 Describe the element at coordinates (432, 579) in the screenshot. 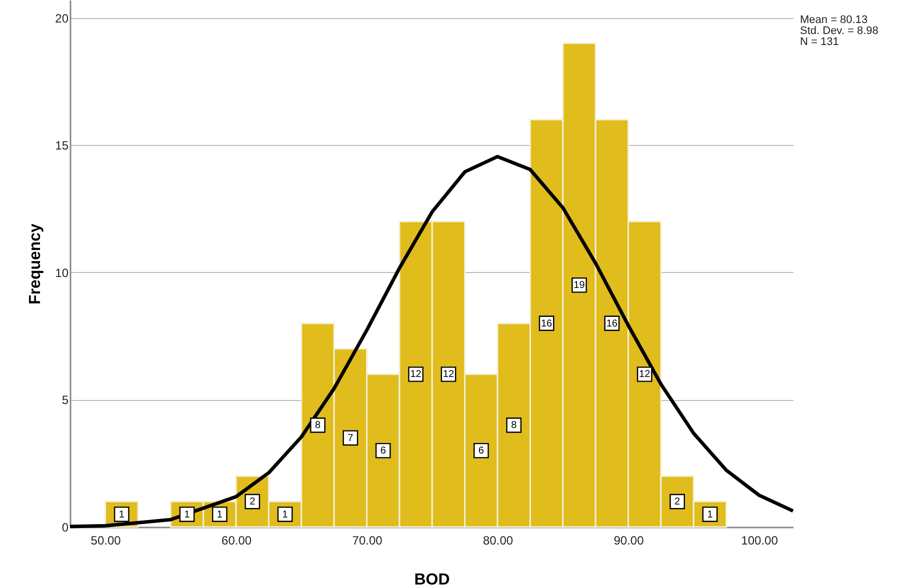

I see `x-axis-title: BOD` at that location.